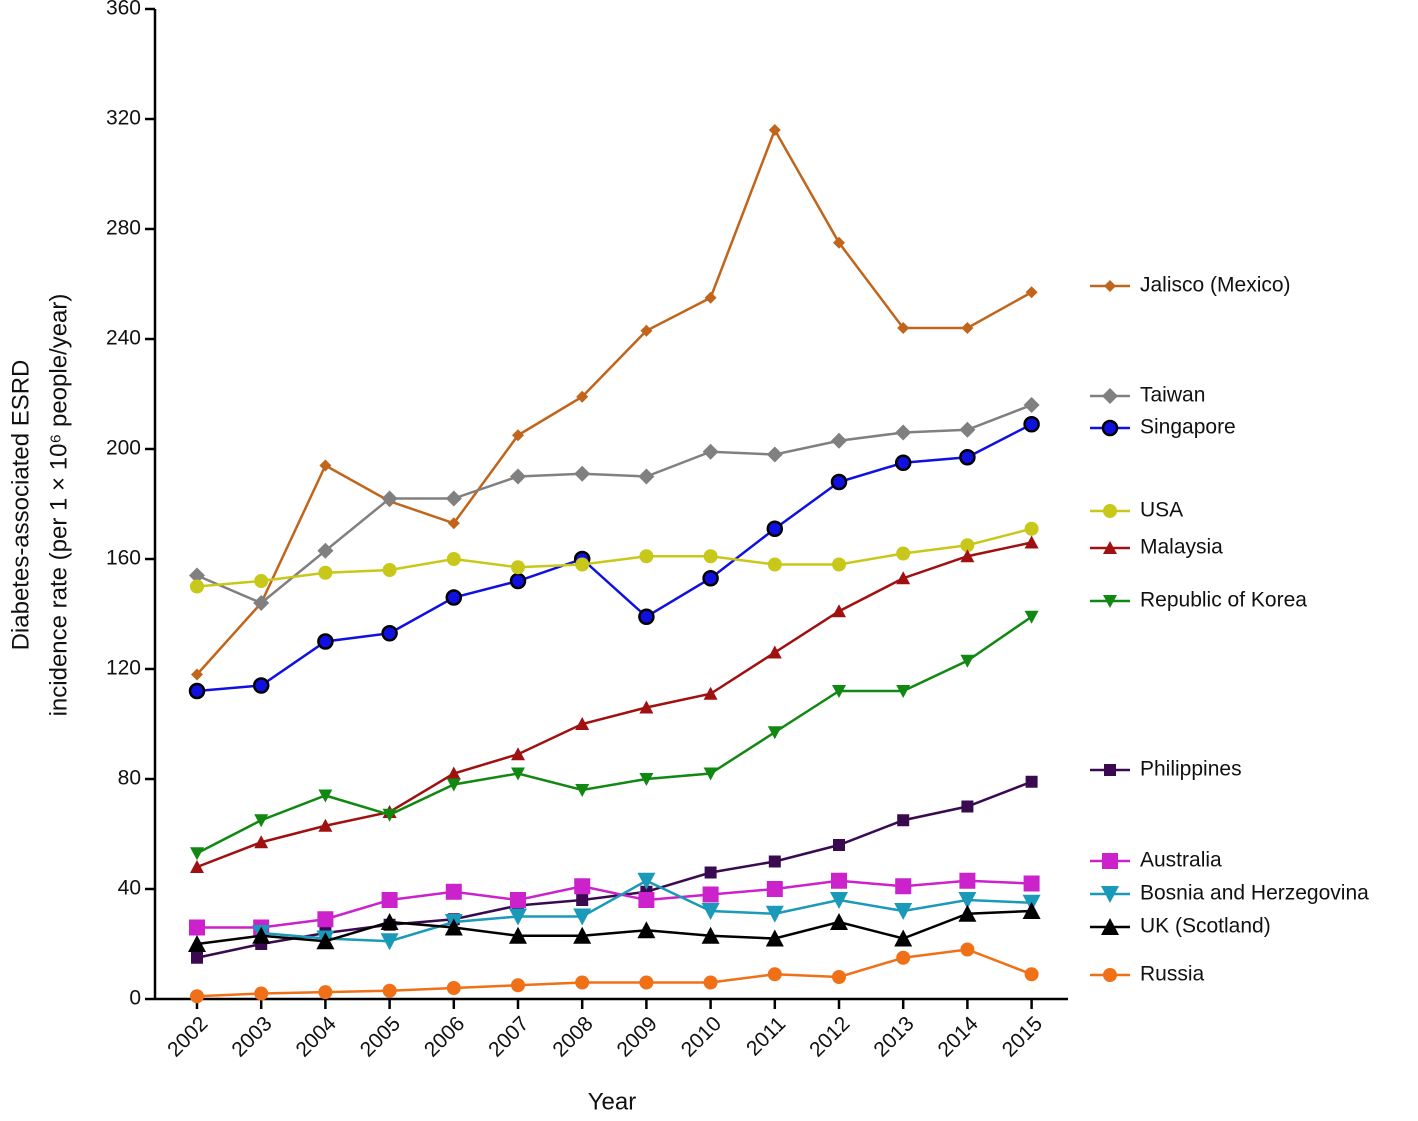 The image size is (1418, 1121). I want to click on y-tick-label: 280, so click(123, 228).